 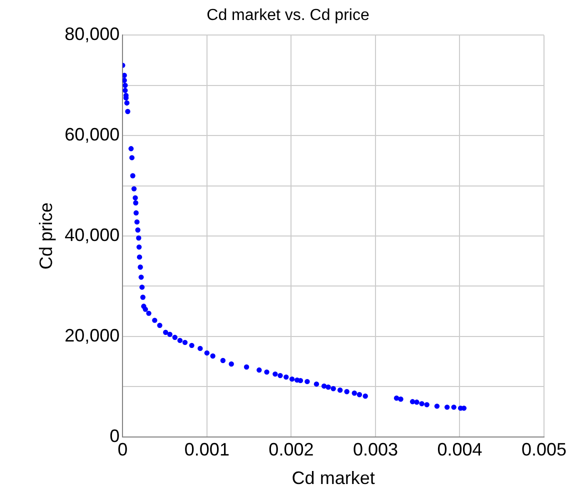 I want to click on y-axis-title: Cd price, so click(x=46, y=236).